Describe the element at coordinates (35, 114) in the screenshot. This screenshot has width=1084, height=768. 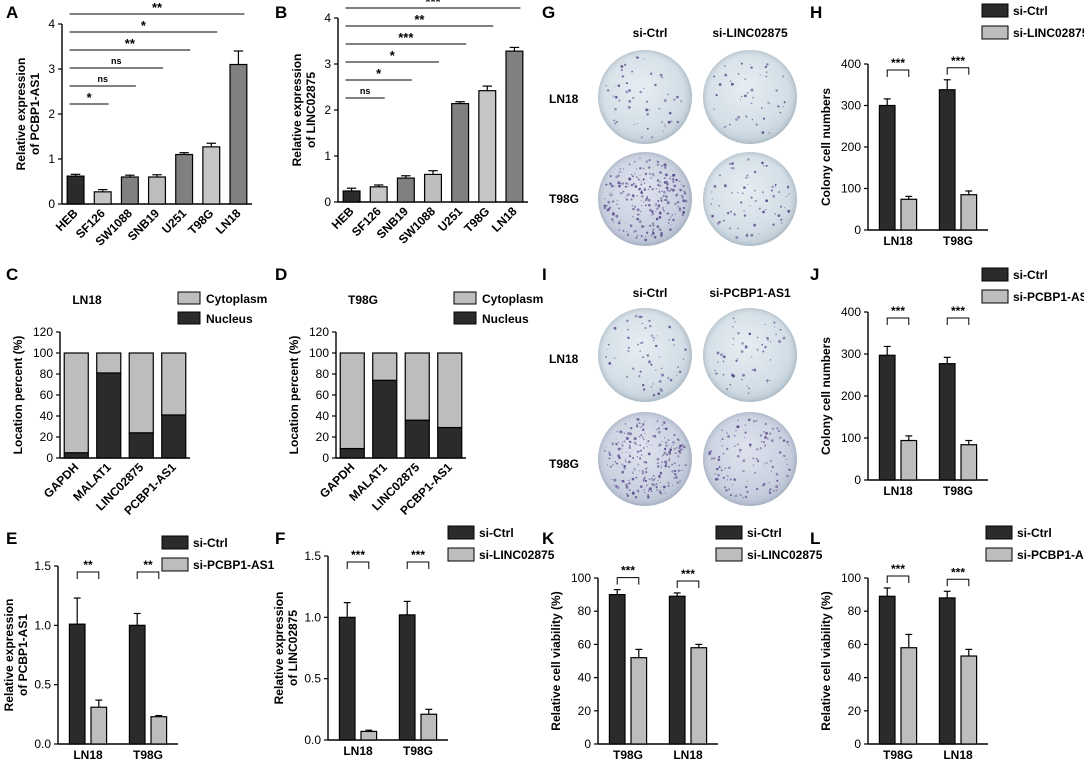
I see `chart-a-ylabel-1: of PCBP1-AS1` at that location.